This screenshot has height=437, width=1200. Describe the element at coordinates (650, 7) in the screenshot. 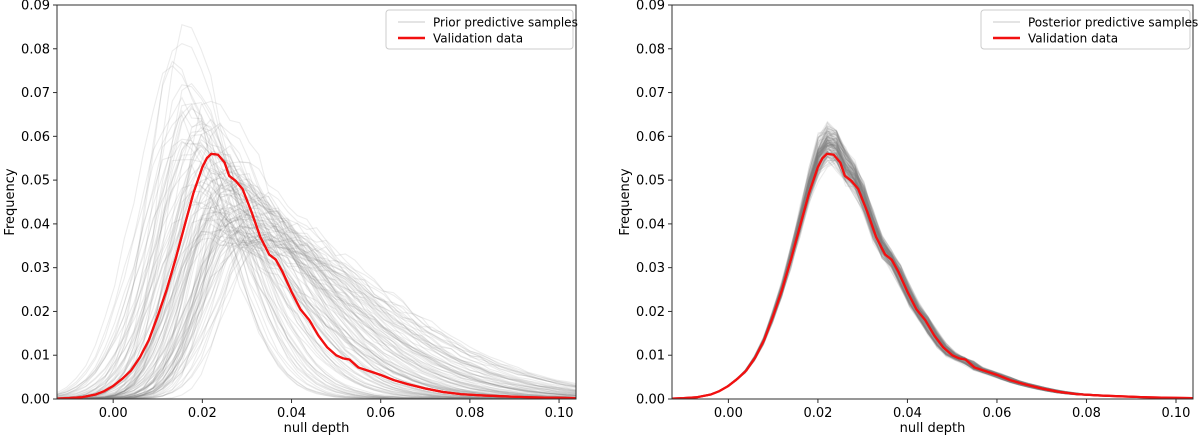

I see `y-tick-label: 0.09` at that location.